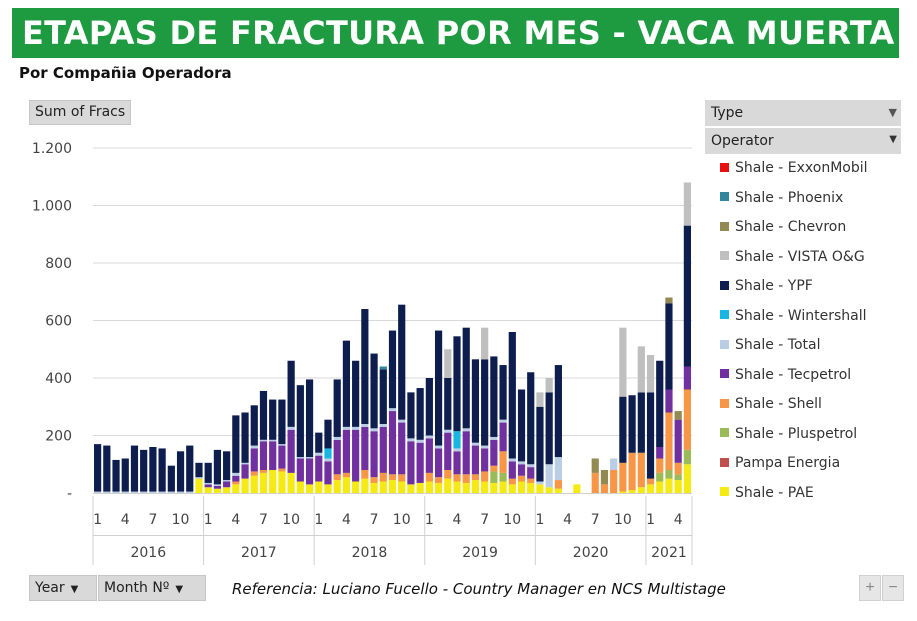 The image size is (917, 621). Describe the element at coordinates (58, 322) in the screenshot. I see `y-tick-label: 600` at that location.